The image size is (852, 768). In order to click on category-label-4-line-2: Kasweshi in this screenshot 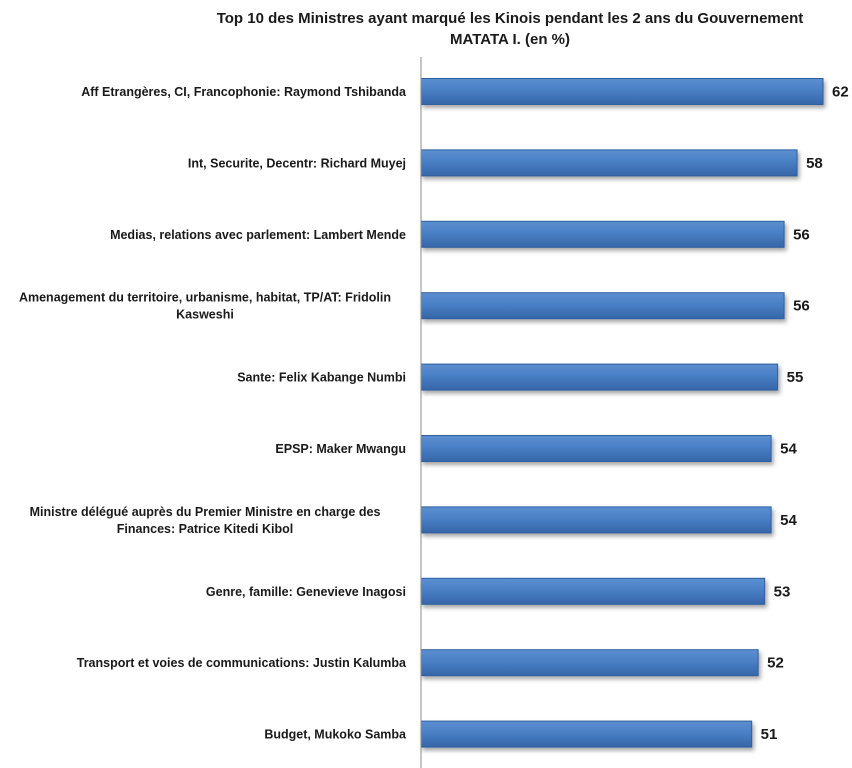, I will do `click(205, 315)`.